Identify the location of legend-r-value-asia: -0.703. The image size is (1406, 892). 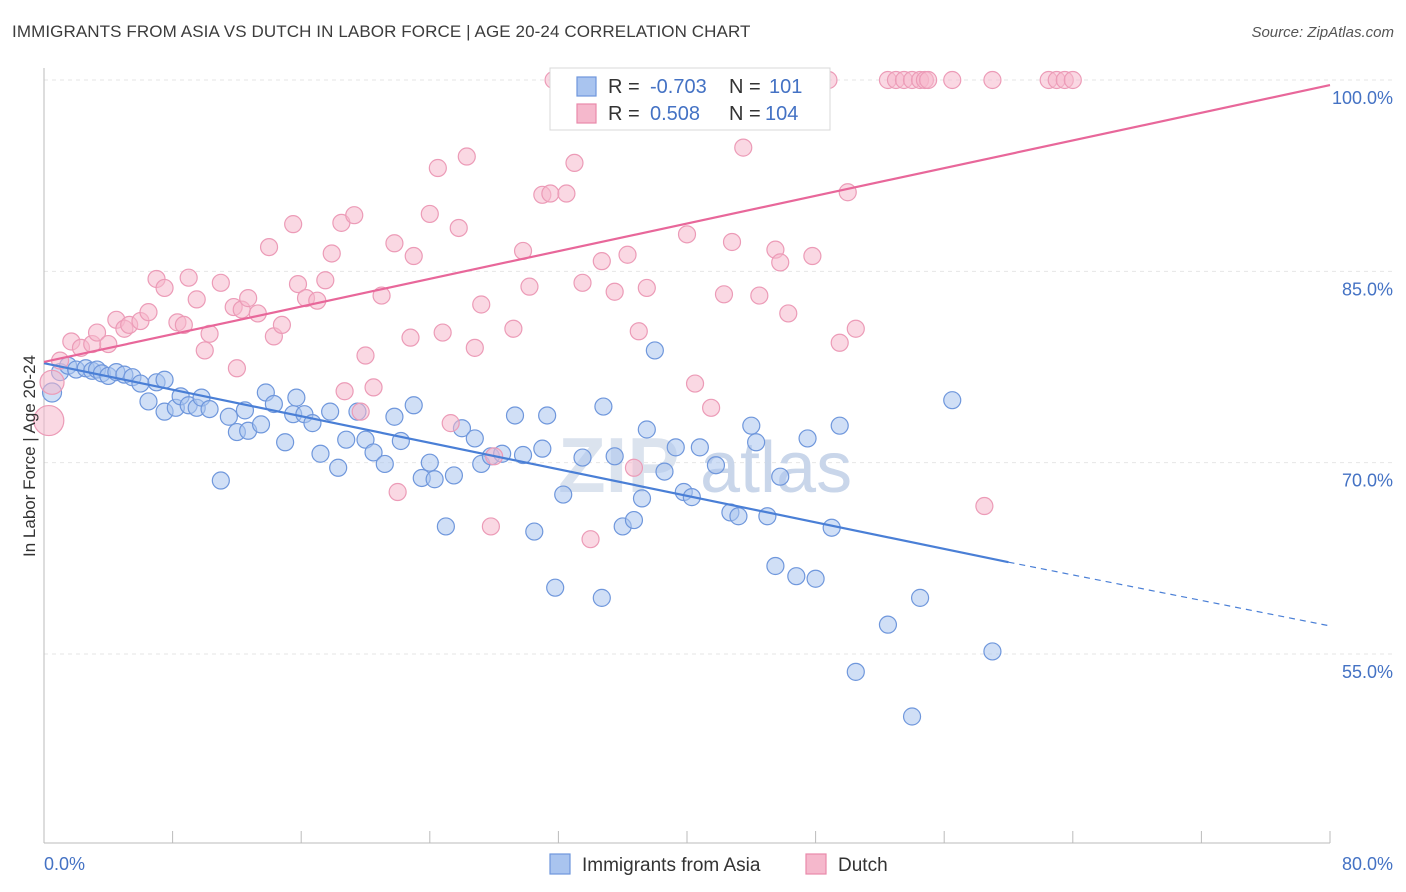
(678, 87).